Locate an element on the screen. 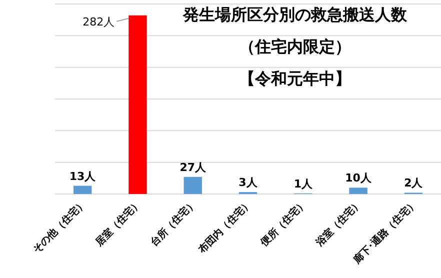 The width and height of the screenshot is (441, 278). data-label: 2人 is located at coordinates (414, 183).